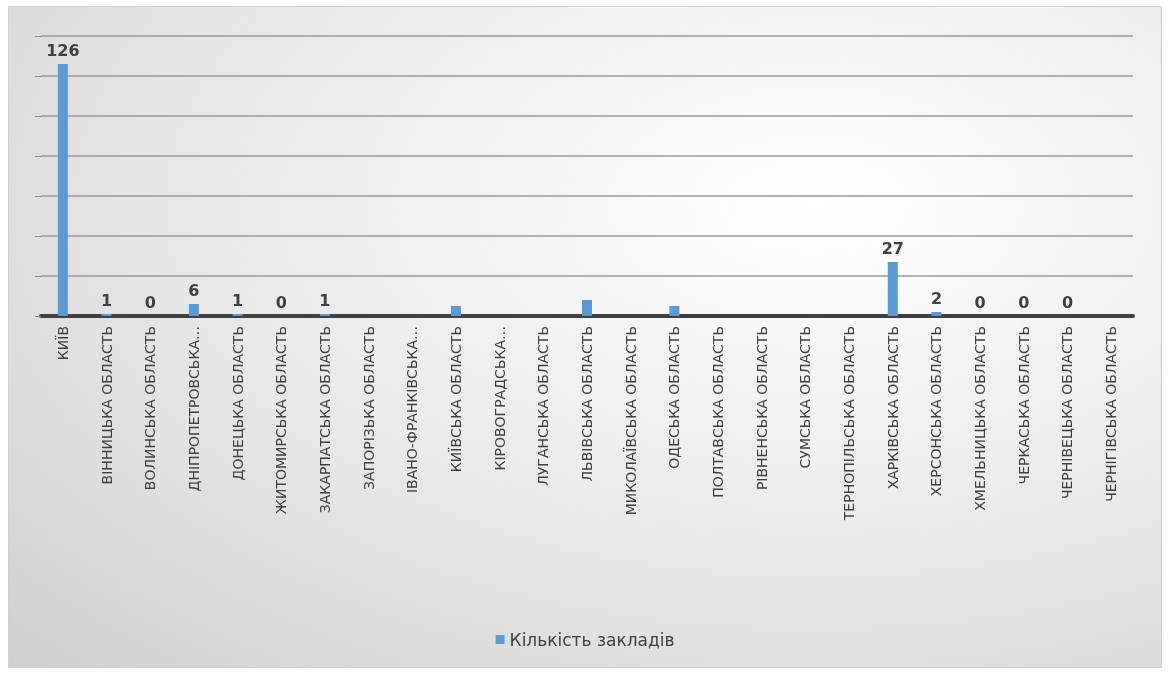 The image size is (1168, 673). What do you see at coordinates (1067, 413) in the screenshot?
I see `x-tick-label: ЧЕРНІВЕЦЬКА ОБЛАСТЬ` at bounding box center [1067, 413].